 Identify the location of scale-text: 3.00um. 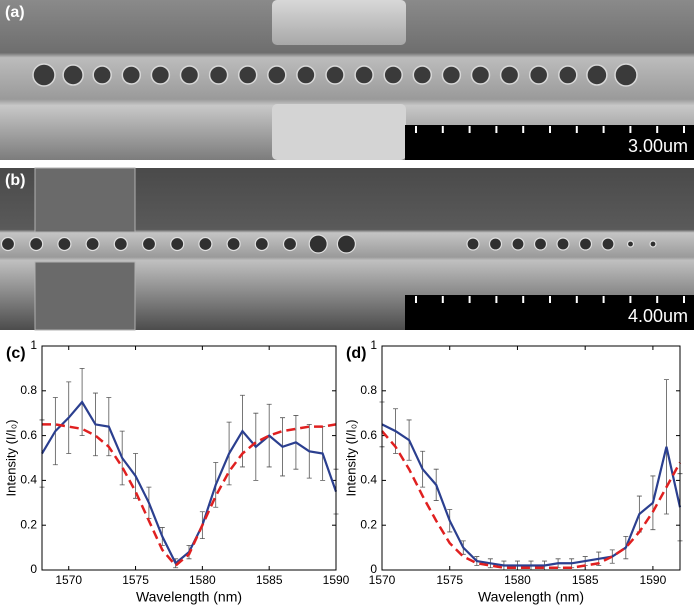
(658, 146).